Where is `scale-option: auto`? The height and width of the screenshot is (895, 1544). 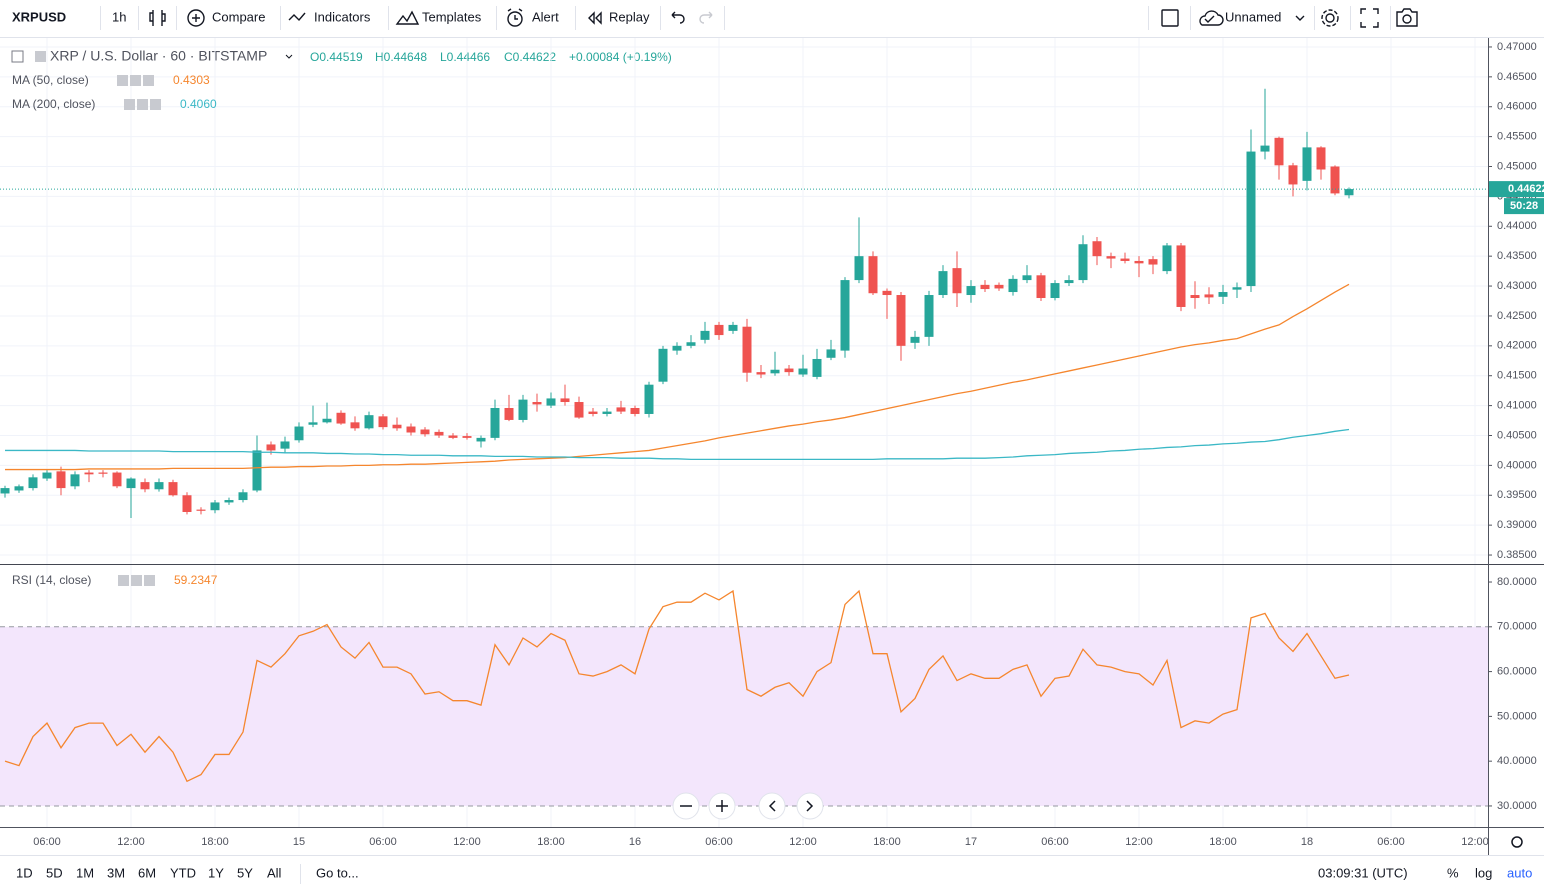 scale-option: auto is located at coordinates (1519, 872).